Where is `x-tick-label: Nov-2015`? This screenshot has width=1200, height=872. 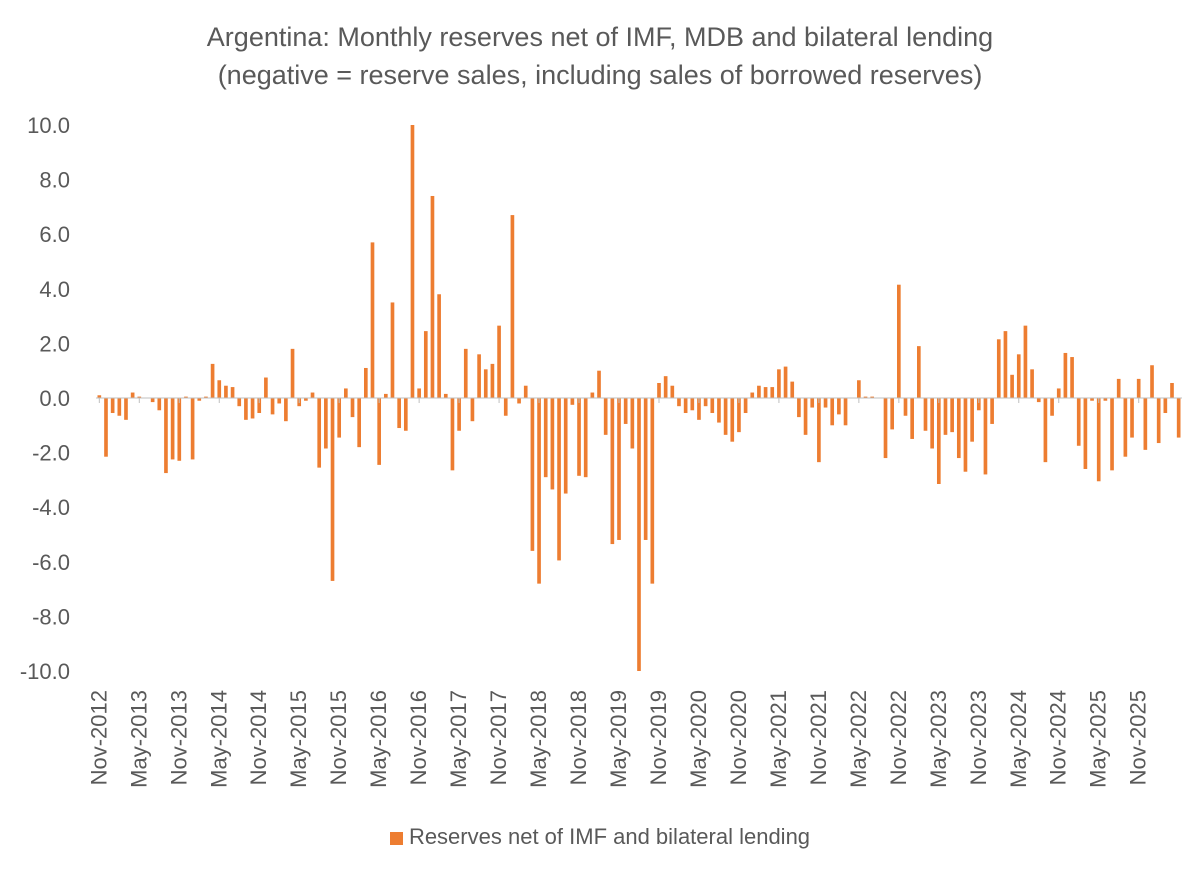
x-tick-label: Nov-2015 is located at coordinates (338, 737).